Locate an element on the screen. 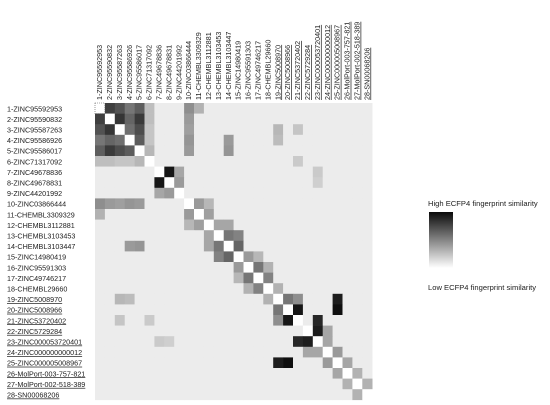 The width and height of the screenshot is (550, 405). row-label: 14-CHEMBL3103447 is located at coordinates (41, 246).